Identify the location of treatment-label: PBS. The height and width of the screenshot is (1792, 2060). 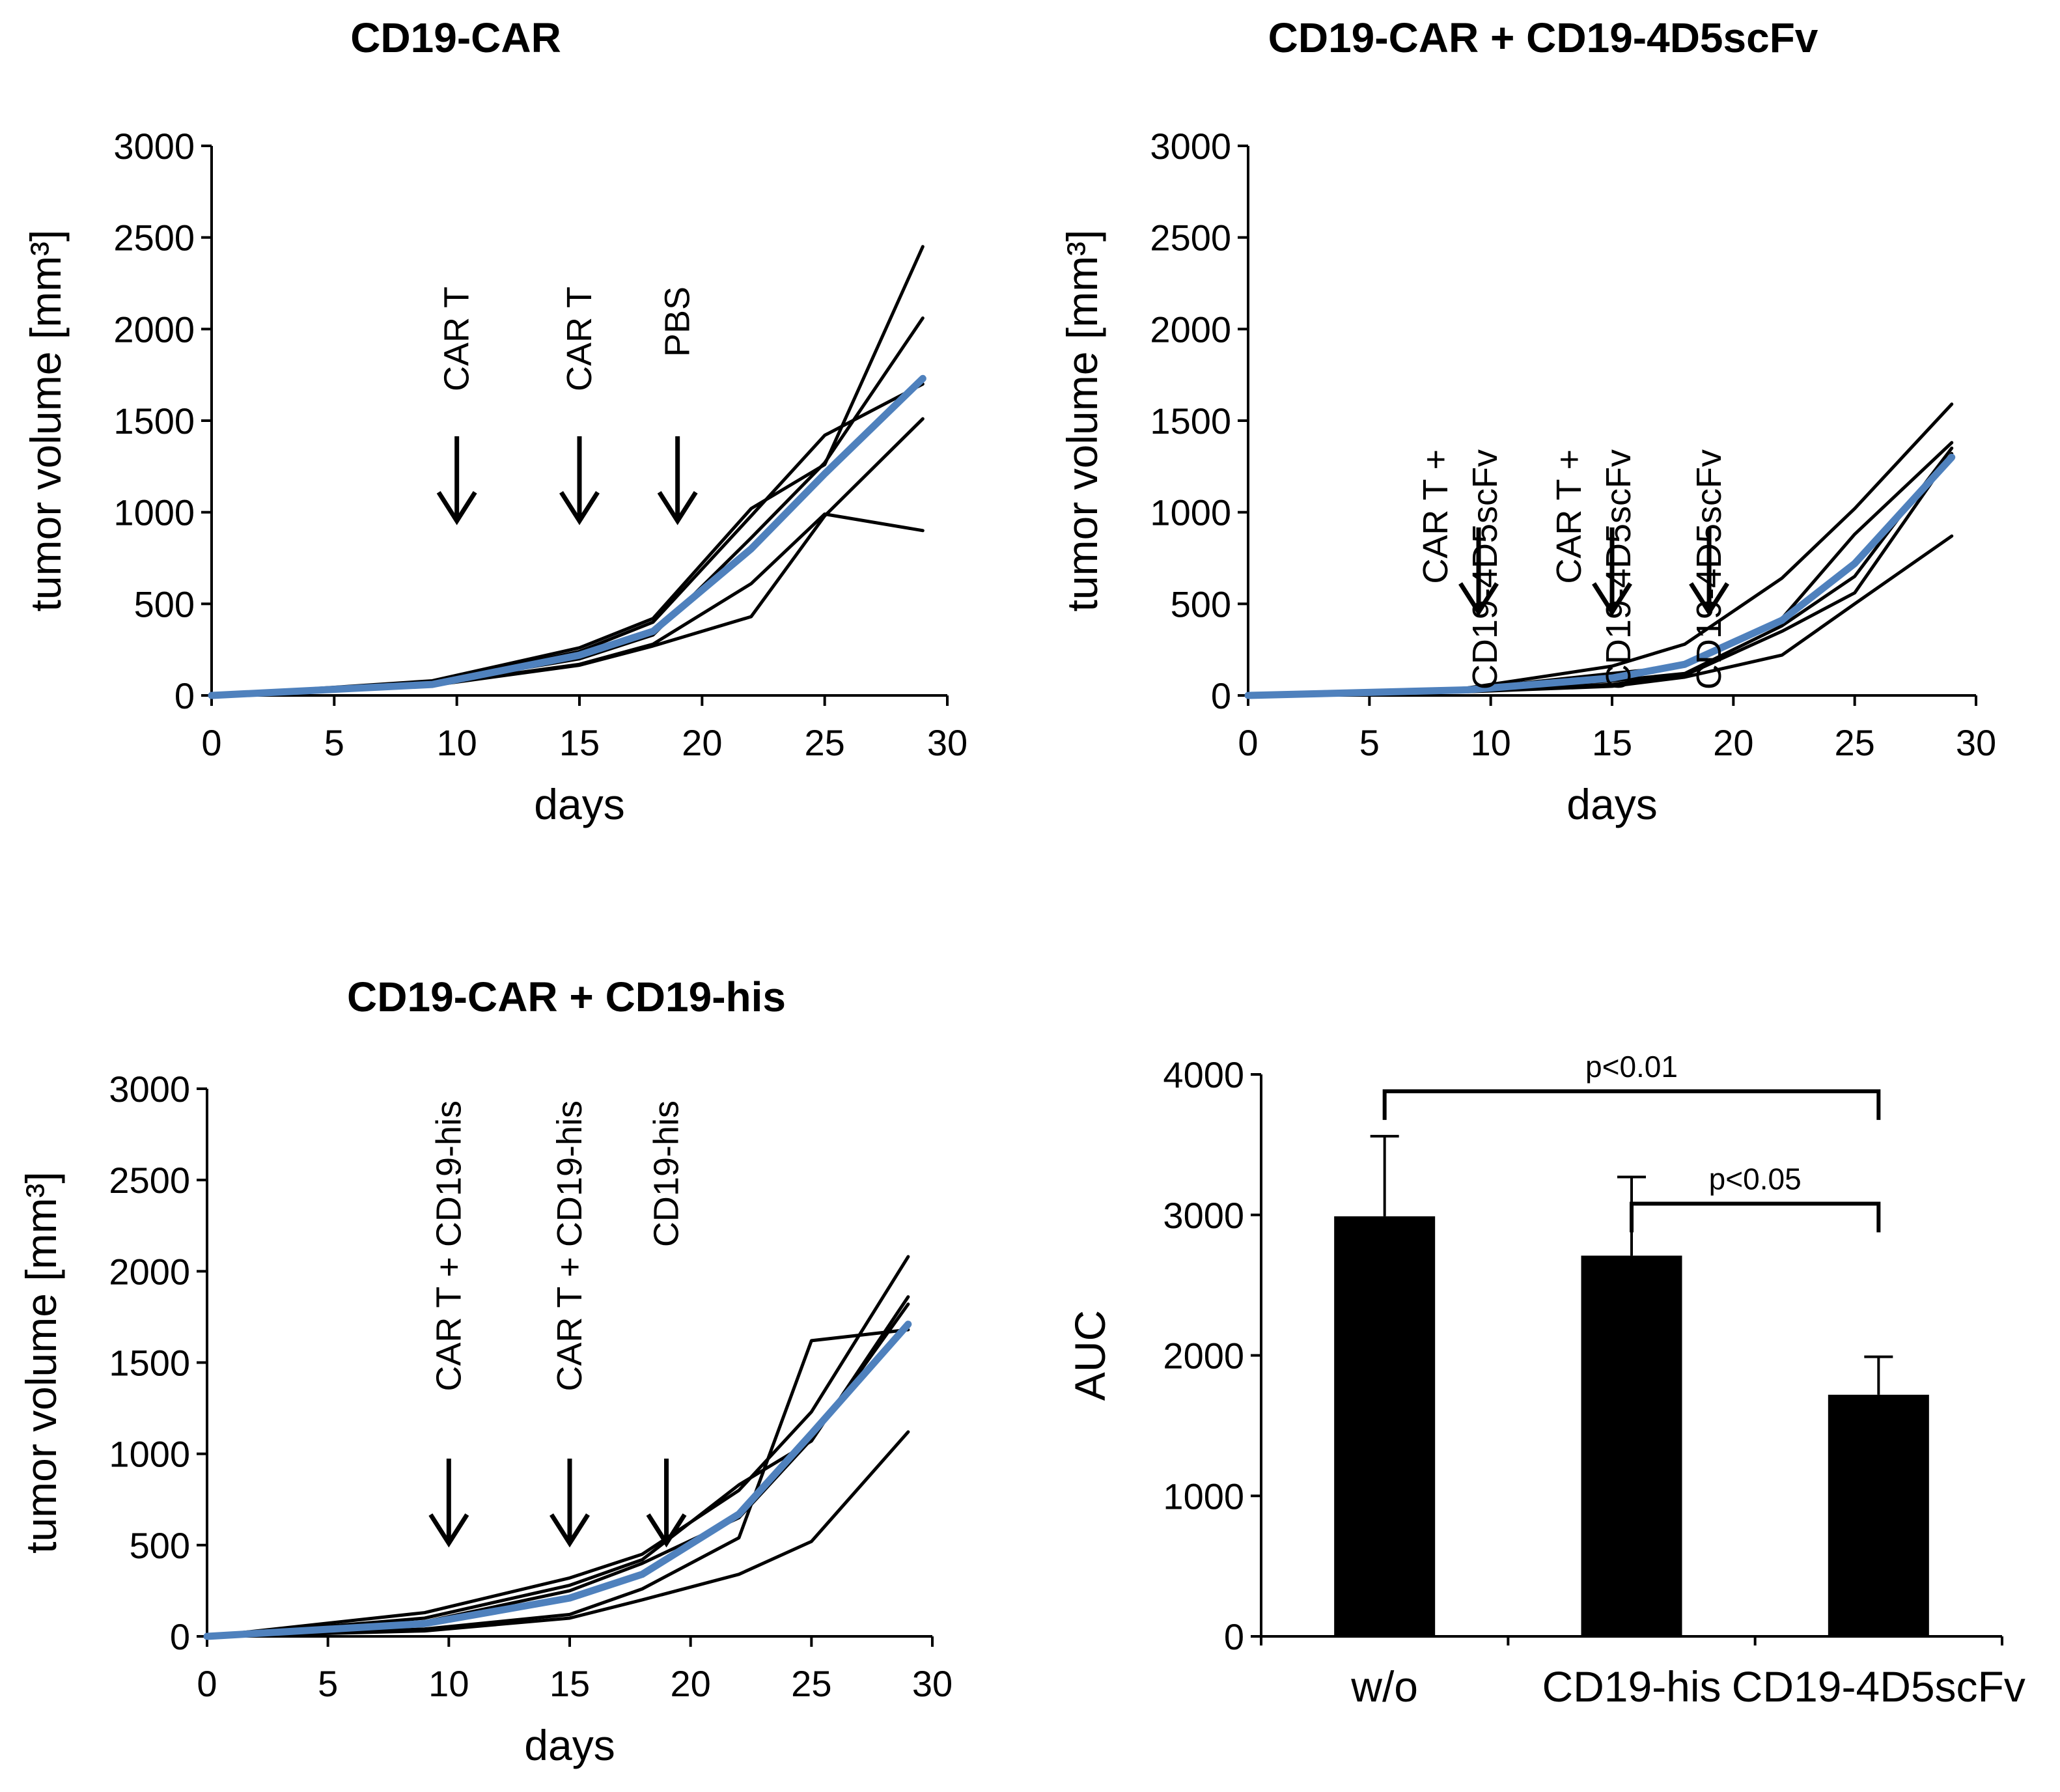
(677, 322).